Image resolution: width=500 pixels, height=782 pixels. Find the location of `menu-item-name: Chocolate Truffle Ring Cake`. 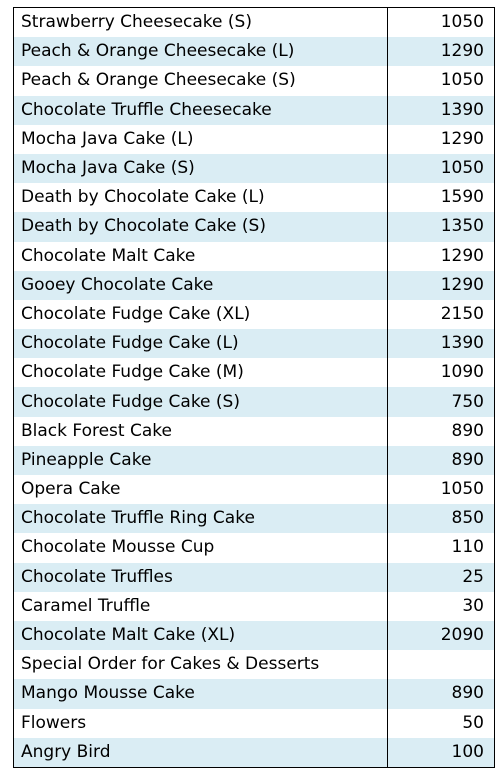

menu-item-name: Chocolate Truffle Ring Cake is located at coordinates (200, 519).